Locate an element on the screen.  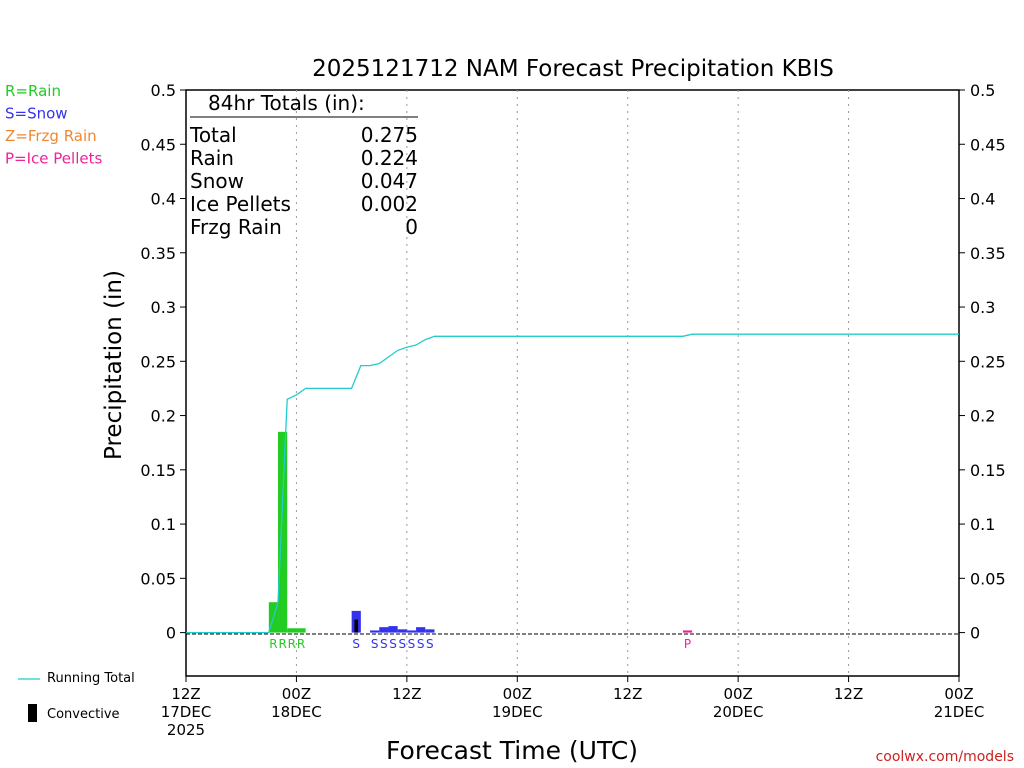
totals-header: 84hr Totals (in): is located at coordinates (286, 103).